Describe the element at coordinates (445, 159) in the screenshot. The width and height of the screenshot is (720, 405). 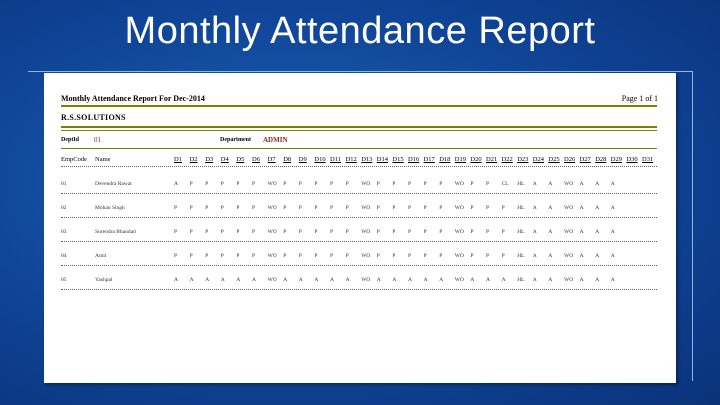
I see `day-header-18: D18` at that location.